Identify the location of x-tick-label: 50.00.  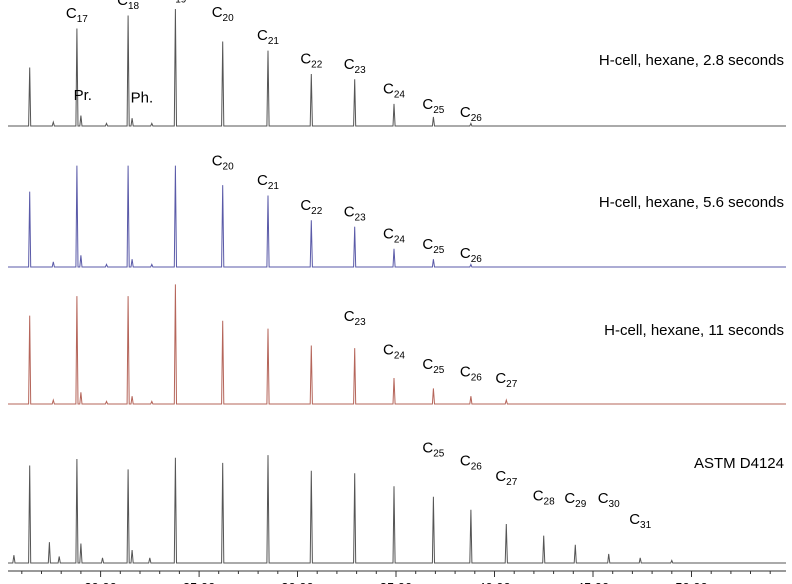
(691, 582).